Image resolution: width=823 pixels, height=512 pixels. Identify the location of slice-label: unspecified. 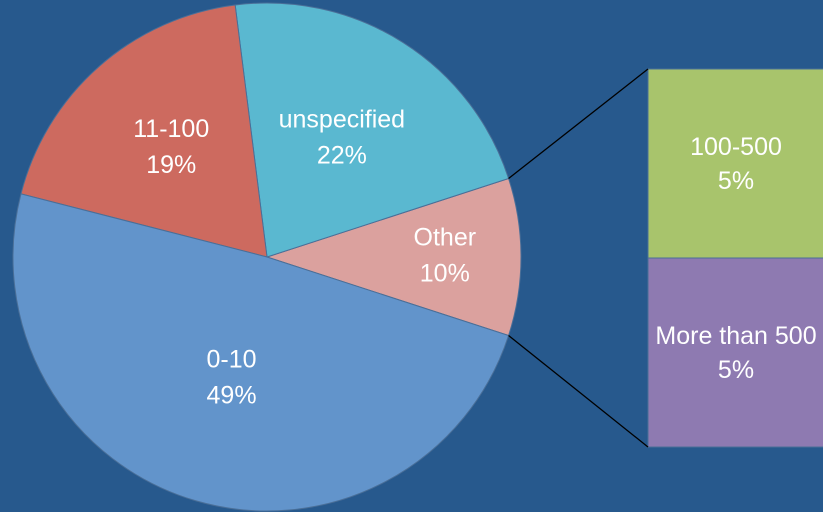
(342, 120).